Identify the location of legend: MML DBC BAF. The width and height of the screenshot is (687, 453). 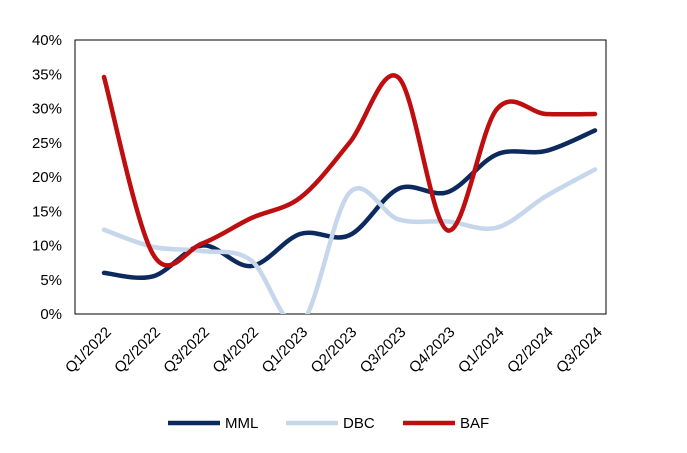
(328, 423).